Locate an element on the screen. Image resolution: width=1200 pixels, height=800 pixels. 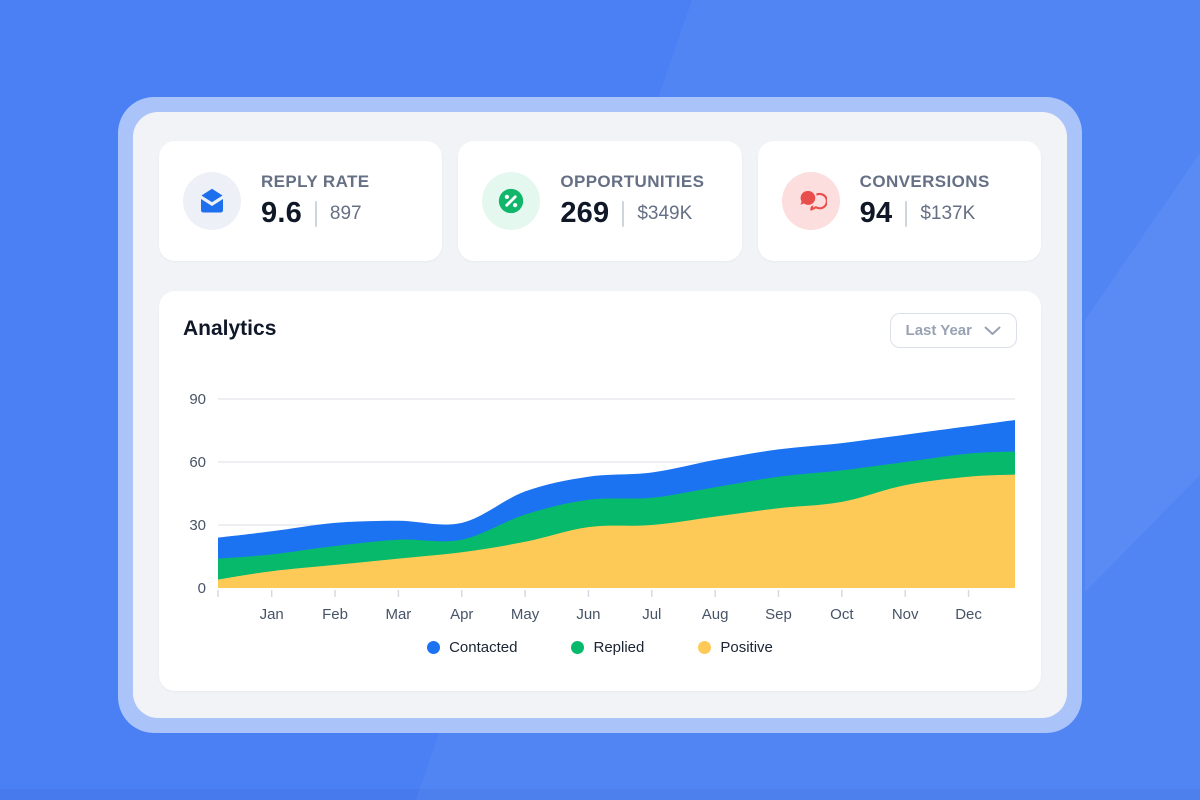
svg-text: Dec is located at coordinates (968, 614).